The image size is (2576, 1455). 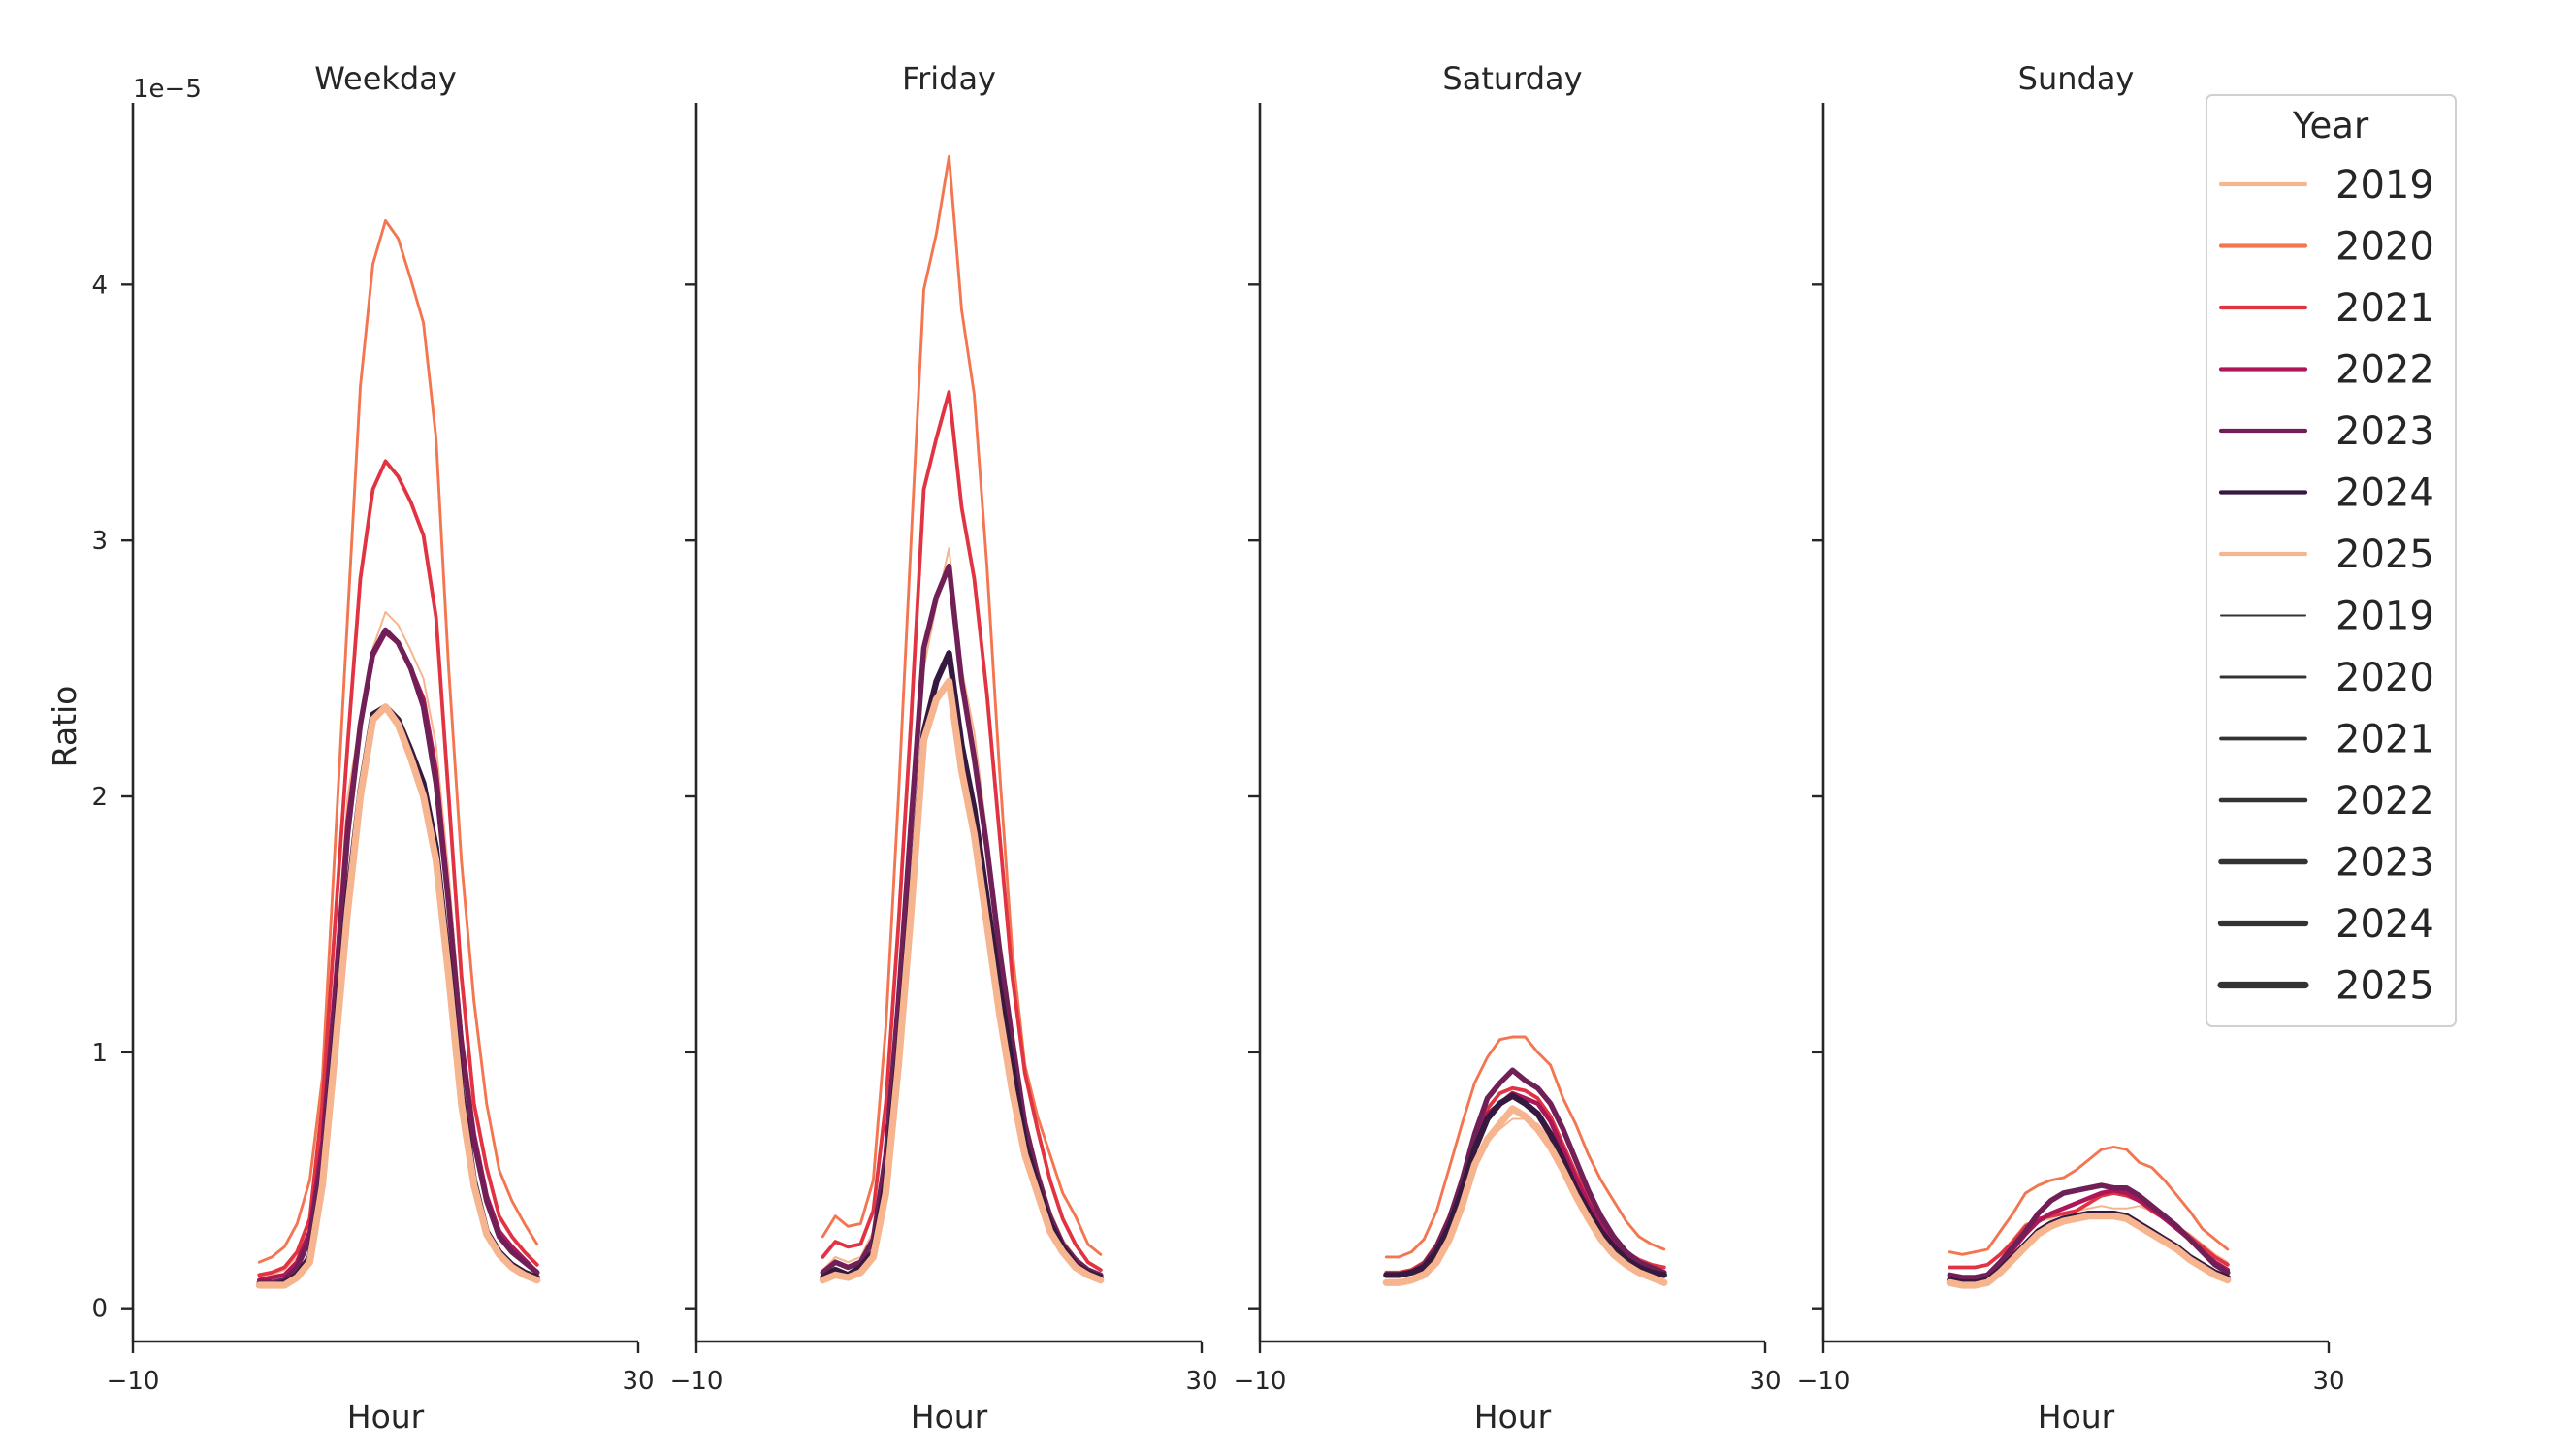 I want to click on y-tick-label: 3, so click(x=99, y=541).